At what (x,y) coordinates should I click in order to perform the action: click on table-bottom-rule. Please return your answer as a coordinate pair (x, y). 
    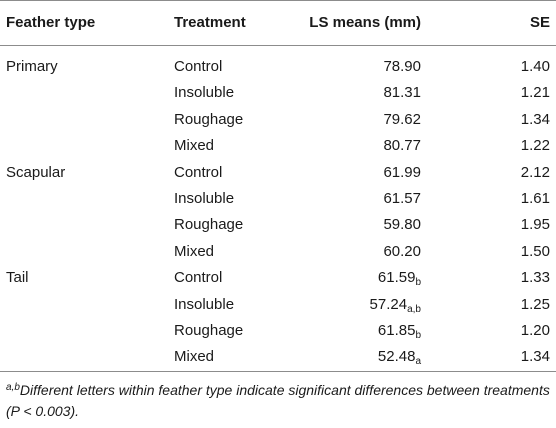
    Looking at the image, I should click on (278, 371).